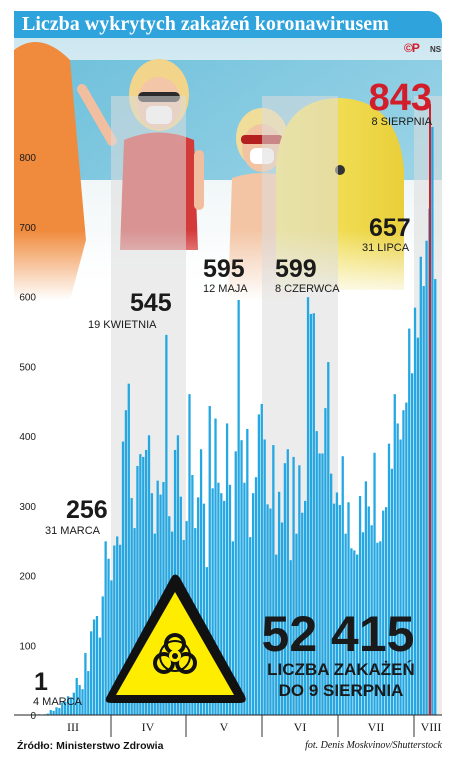 This screenshot has width=456, height=760. I want to click on copyright-mark: ©P, so click(412, 48).